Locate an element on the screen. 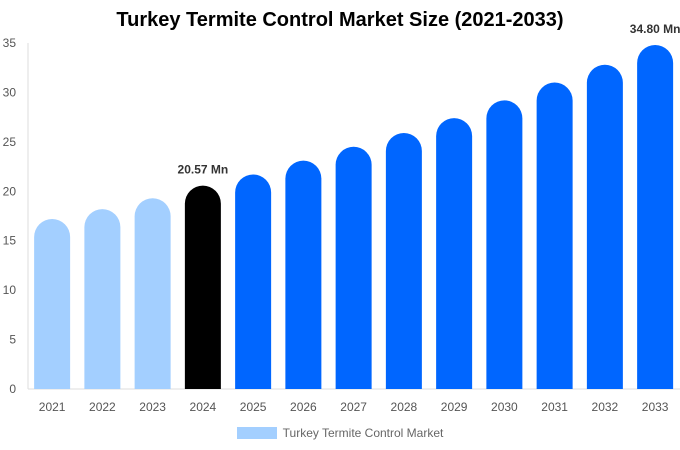 This screenshot has height=450, width=680. y-tick-label: 20 is located at coordinates (10, 191).